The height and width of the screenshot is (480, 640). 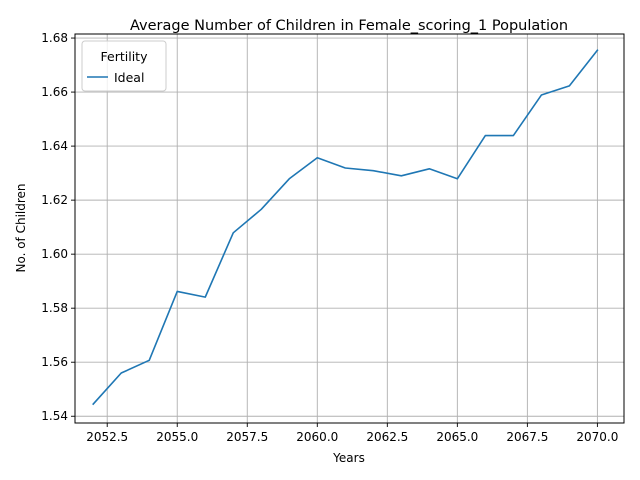 What do you see at coordinates (54, 146) in the screenshot?
I see `y-tick-label: 1.64` at bounding box center [54, 146].